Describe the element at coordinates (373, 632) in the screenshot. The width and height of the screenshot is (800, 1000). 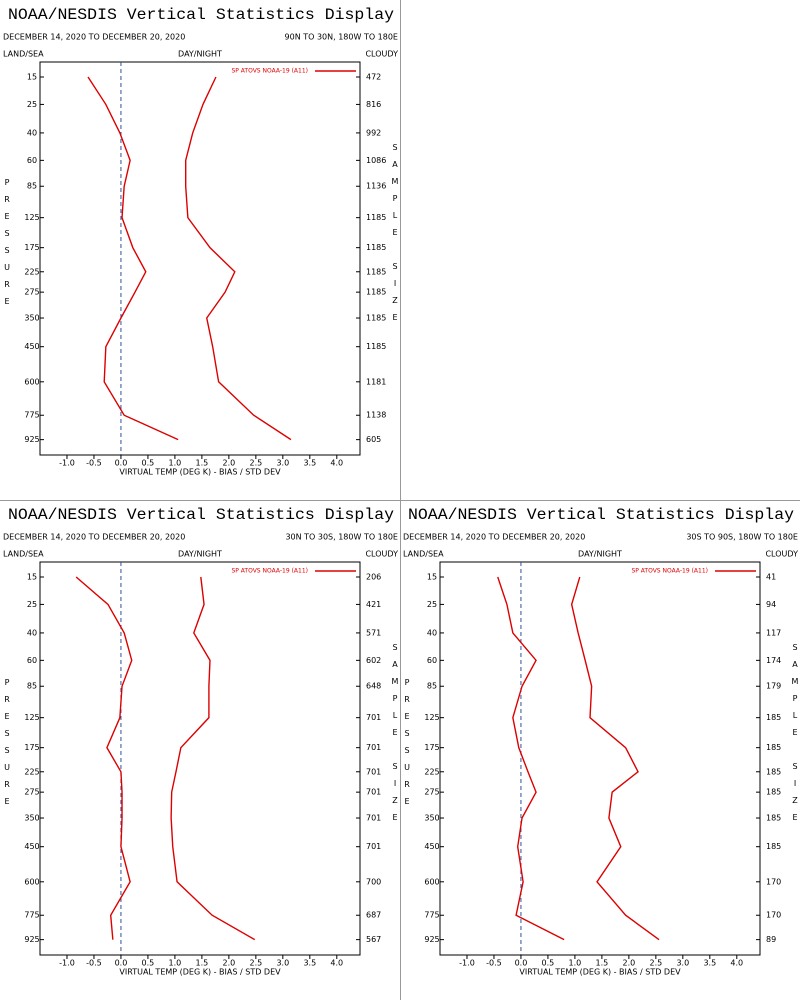
I see `sample-size: 571` at that location.